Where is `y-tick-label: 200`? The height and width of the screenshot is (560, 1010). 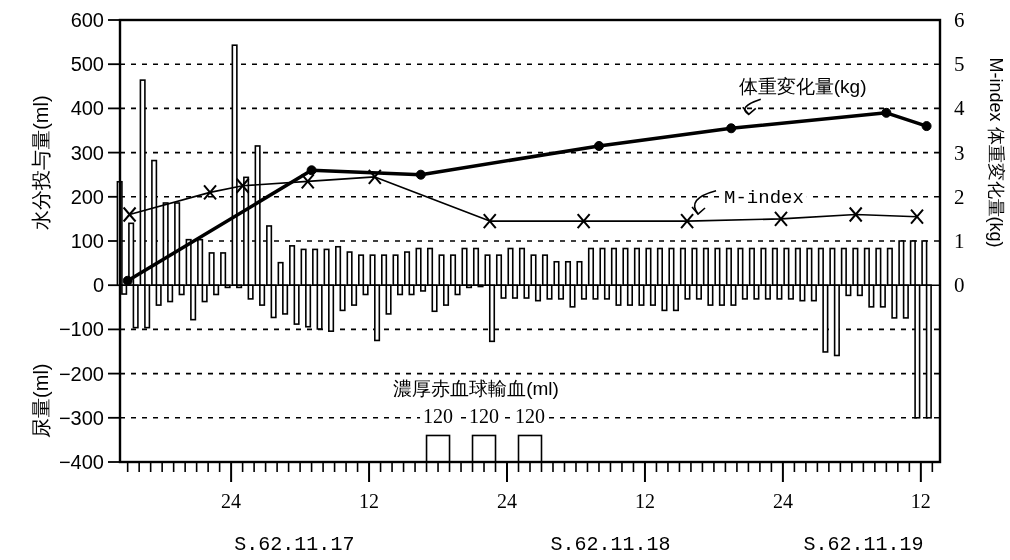 y-tick-label: 200 is located at coordinates (87, 196).